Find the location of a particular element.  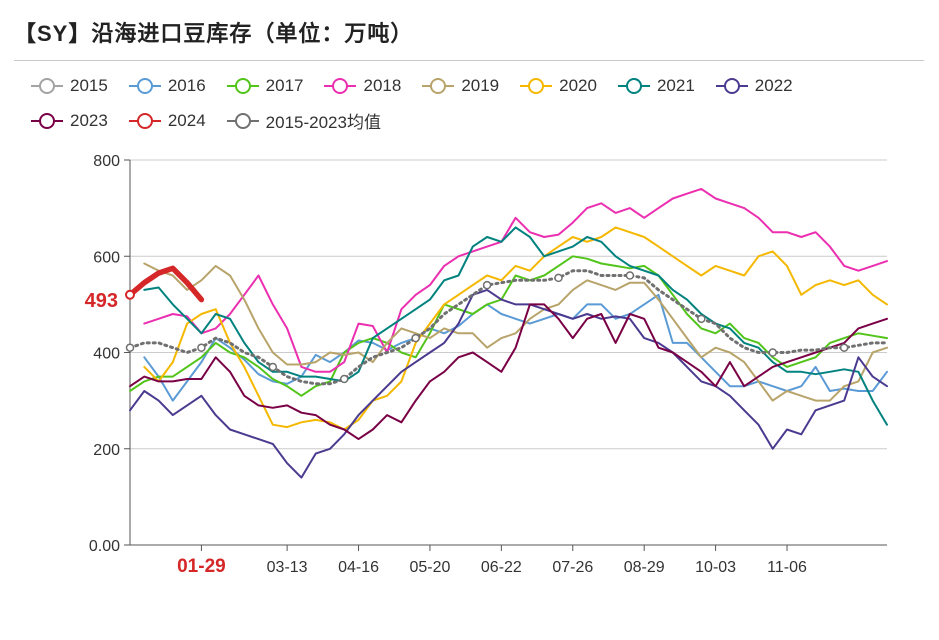

legend-item-2015: 2015 is located at coordinates (69, 86).